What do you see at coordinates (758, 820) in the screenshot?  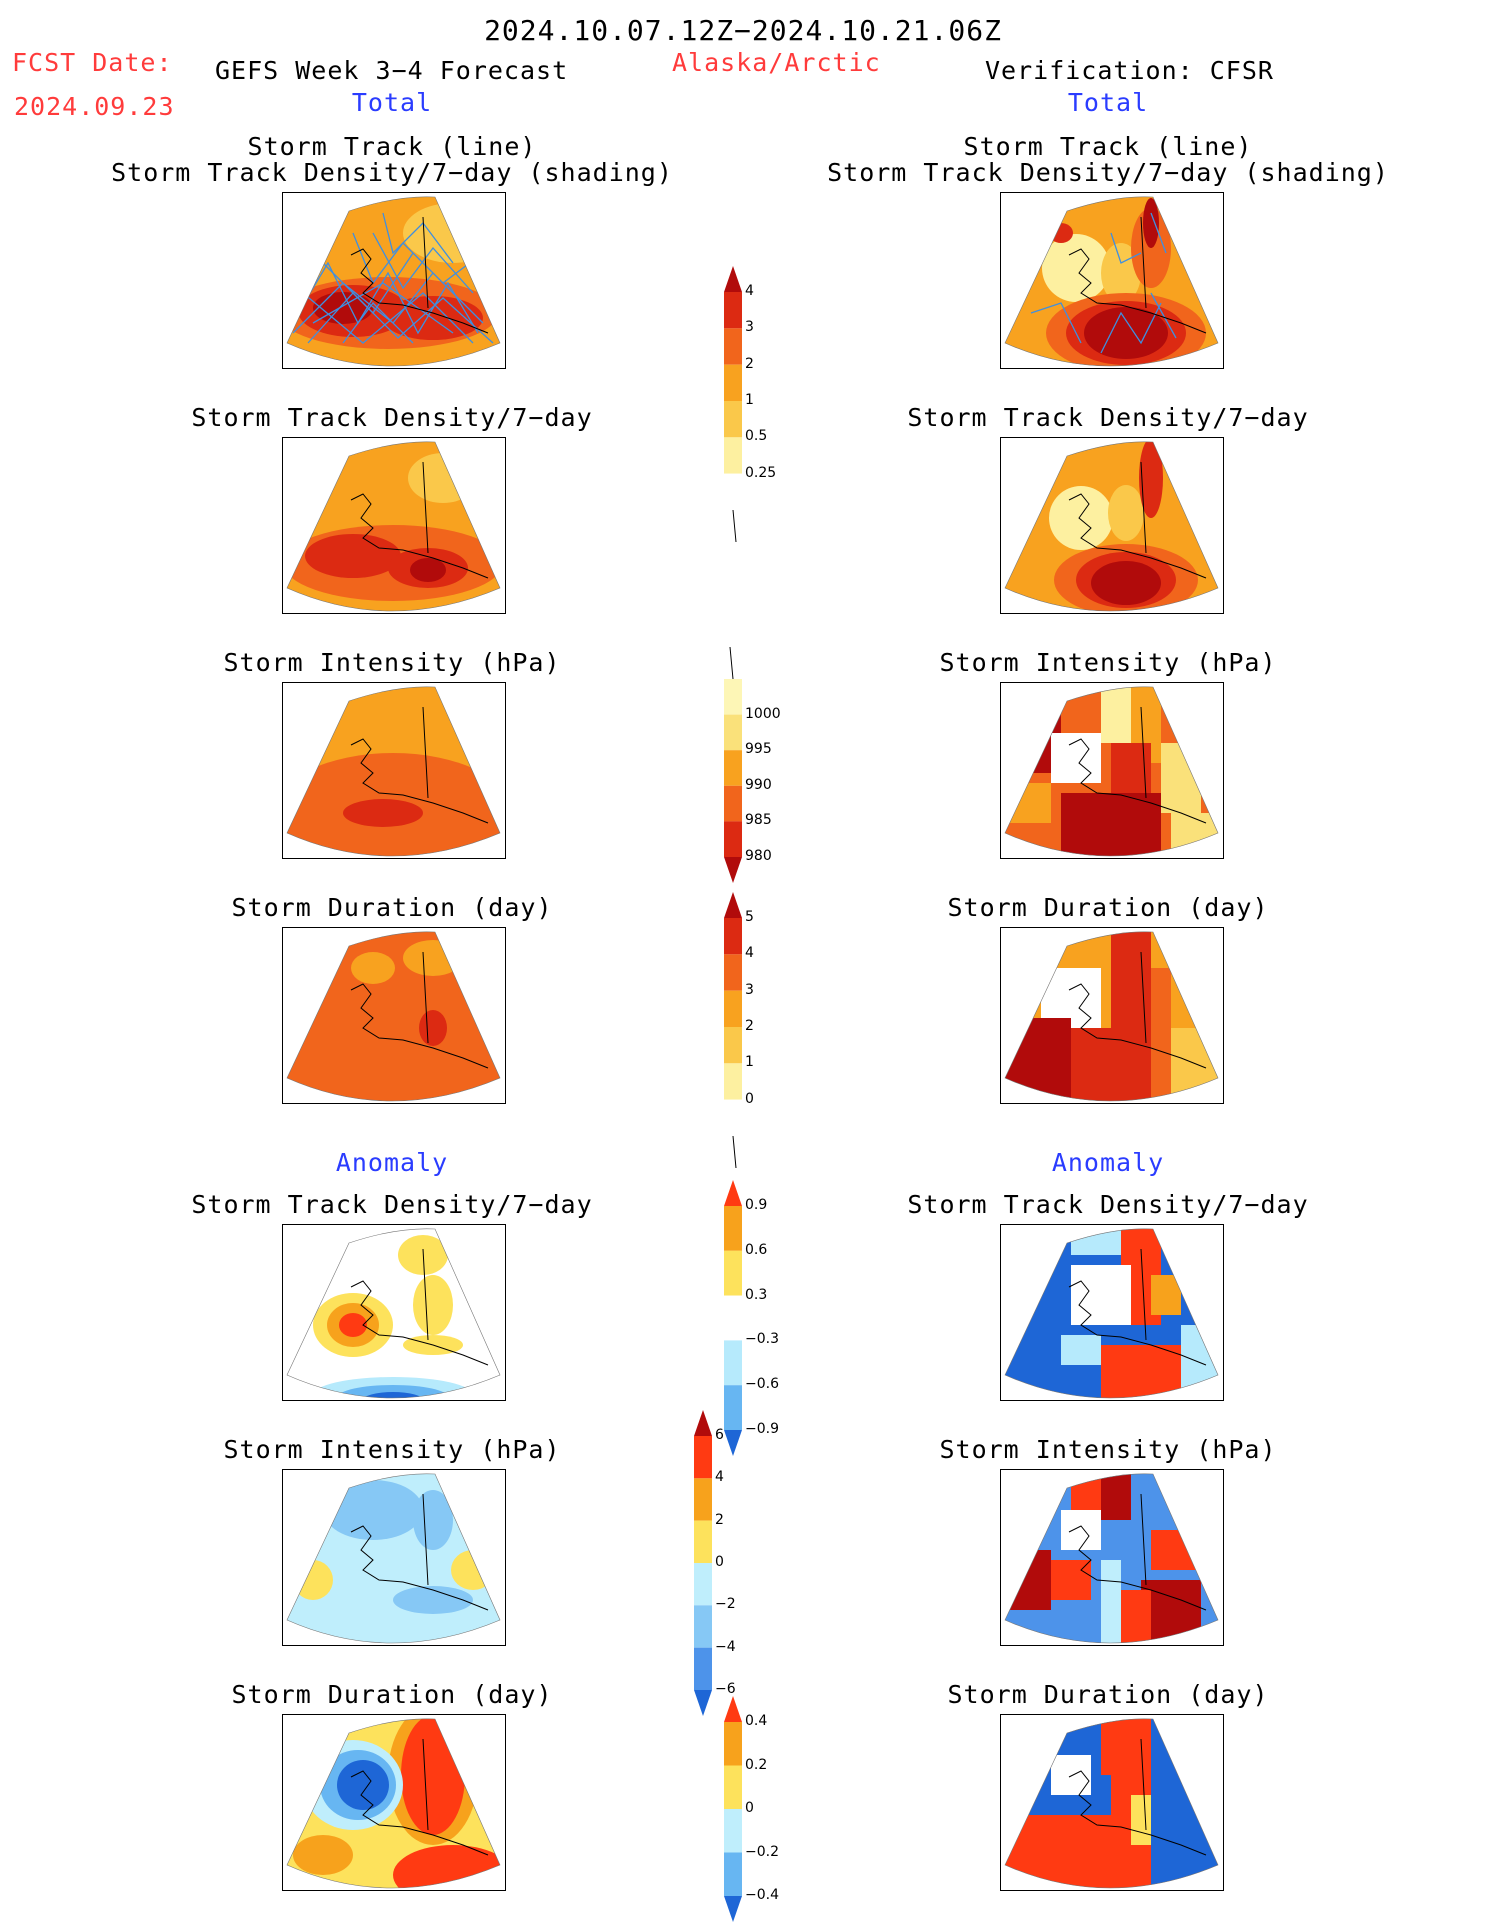 I see `colorbar-label: 985` at bounding box center [758, 820].